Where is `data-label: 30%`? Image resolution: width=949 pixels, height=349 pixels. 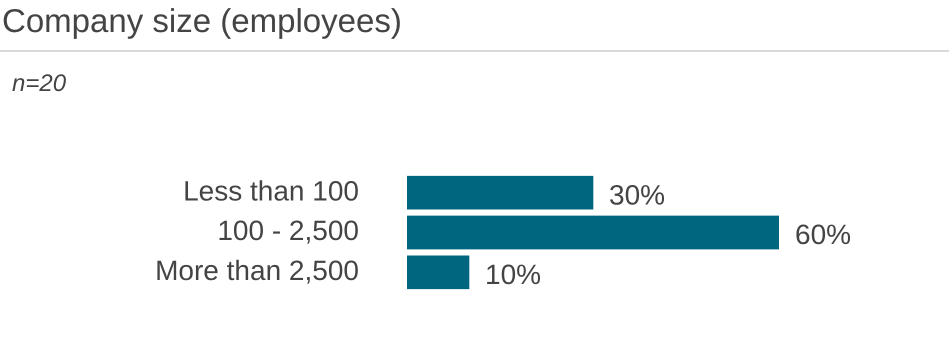 data-label: 30% is located at coordinates (637, 194).